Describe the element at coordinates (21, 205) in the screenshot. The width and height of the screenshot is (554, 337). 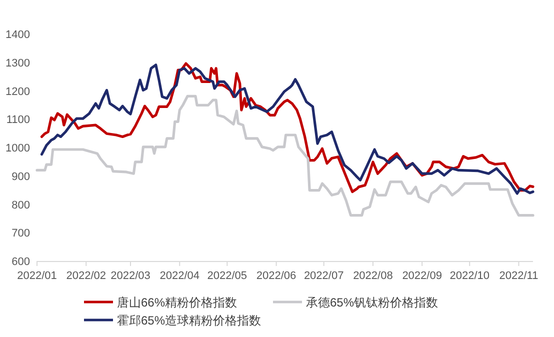
I see `y-tick-label: 800` at that location.